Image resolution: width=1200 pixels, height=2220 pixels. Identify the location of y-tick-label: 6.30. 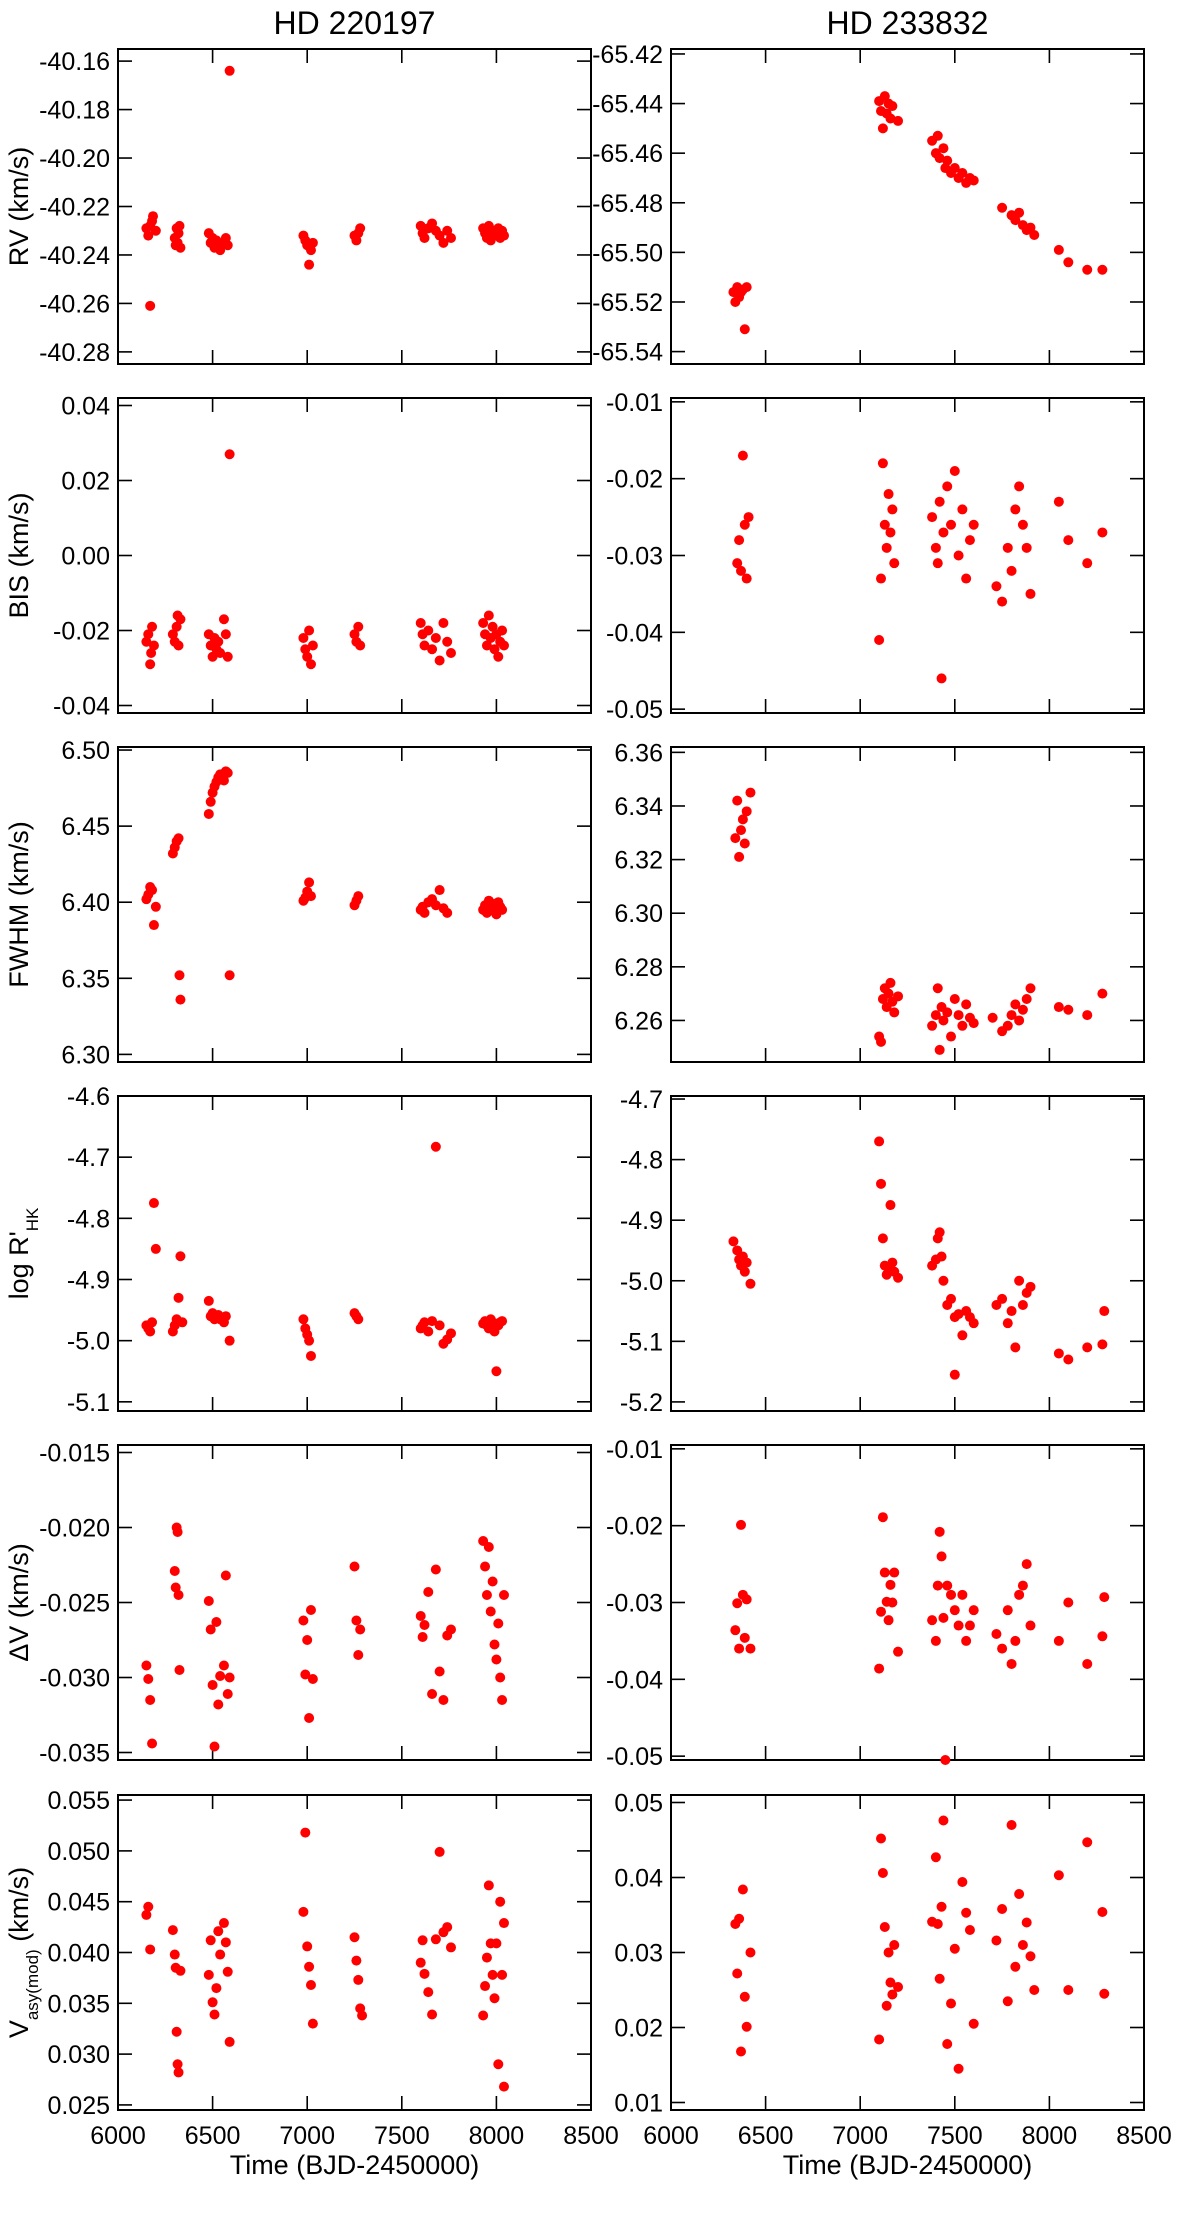
(85, 1055).